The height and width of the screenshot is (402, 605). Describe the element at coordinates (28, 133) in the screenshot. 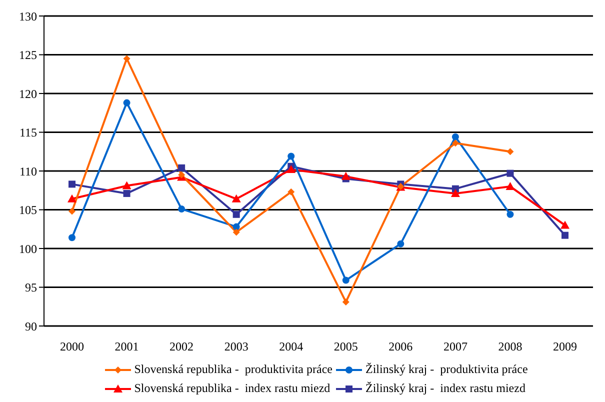

I see `y-tick-label: 115` at that location.